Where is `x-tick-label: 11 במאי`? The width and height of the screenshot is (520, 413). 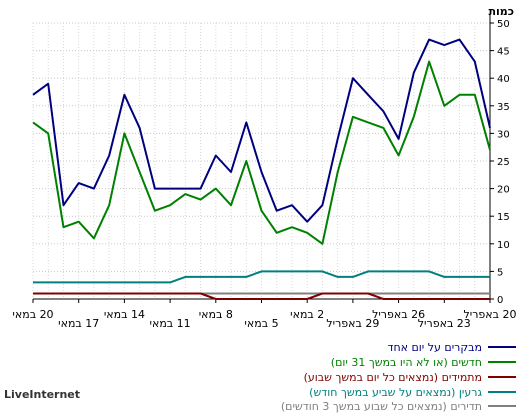
x-tick-label: 11 במאי is located at coordinates (170, 323).